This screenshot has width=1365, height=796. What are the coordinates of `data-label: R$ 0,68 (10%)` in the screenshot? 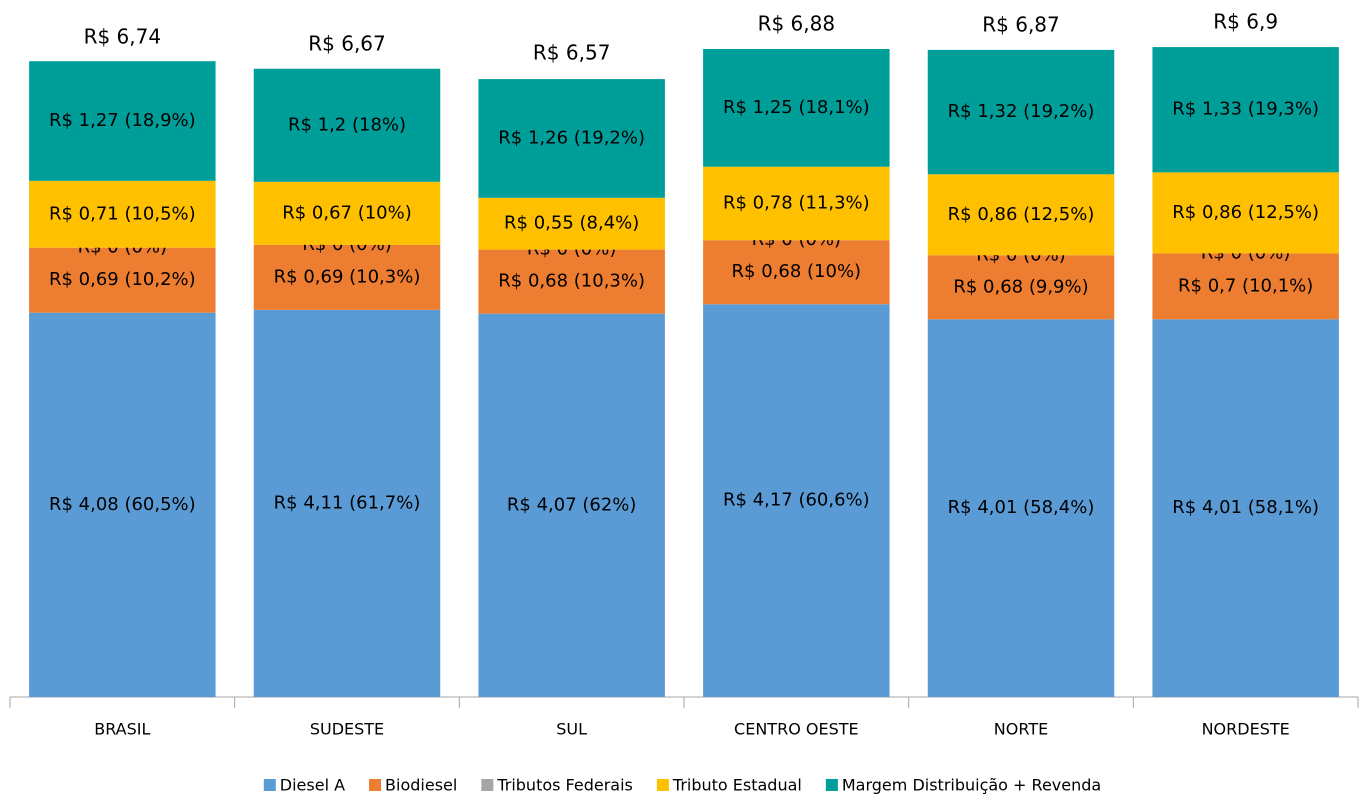 It's located at (797, 271).